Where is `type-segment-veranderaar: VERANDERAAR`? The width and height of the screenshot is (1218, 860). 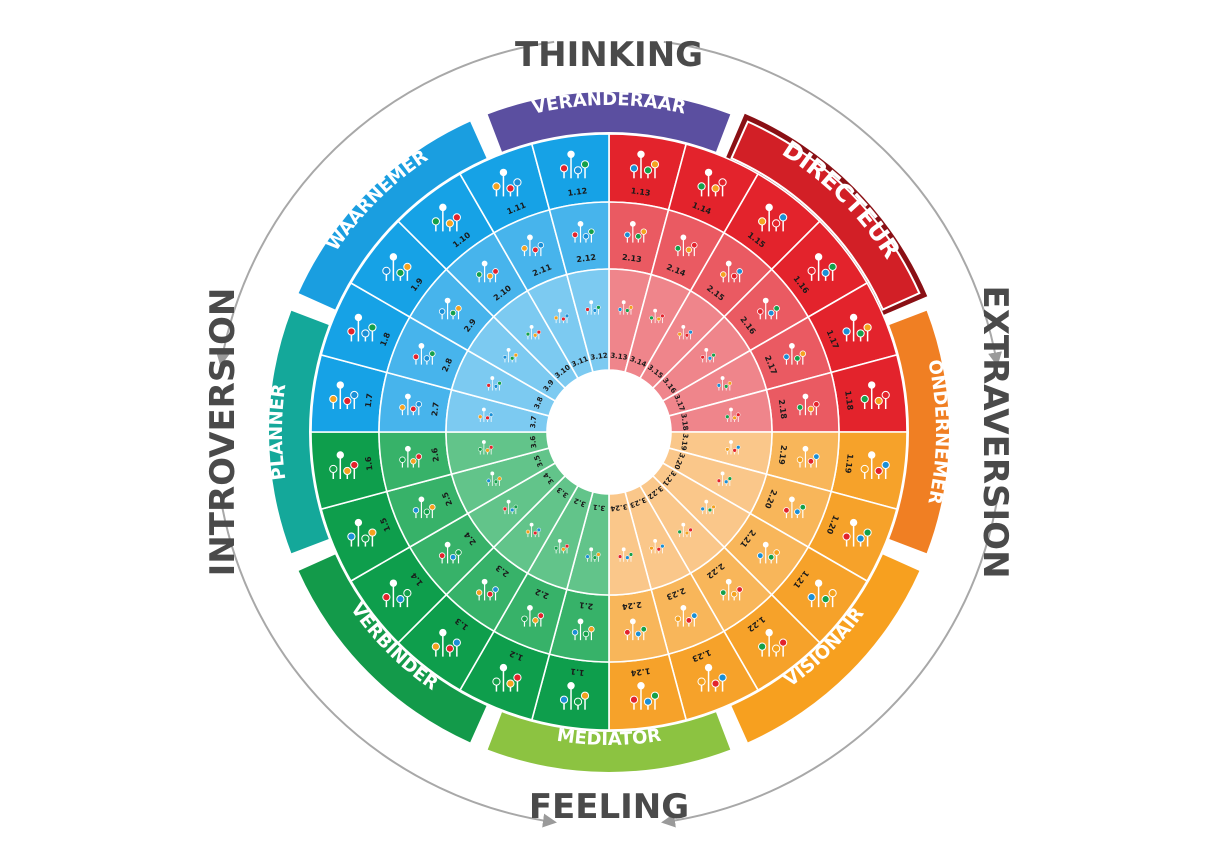 type-segment-veranderaar: VERANDERAAR is located at coordinates (609, 120).